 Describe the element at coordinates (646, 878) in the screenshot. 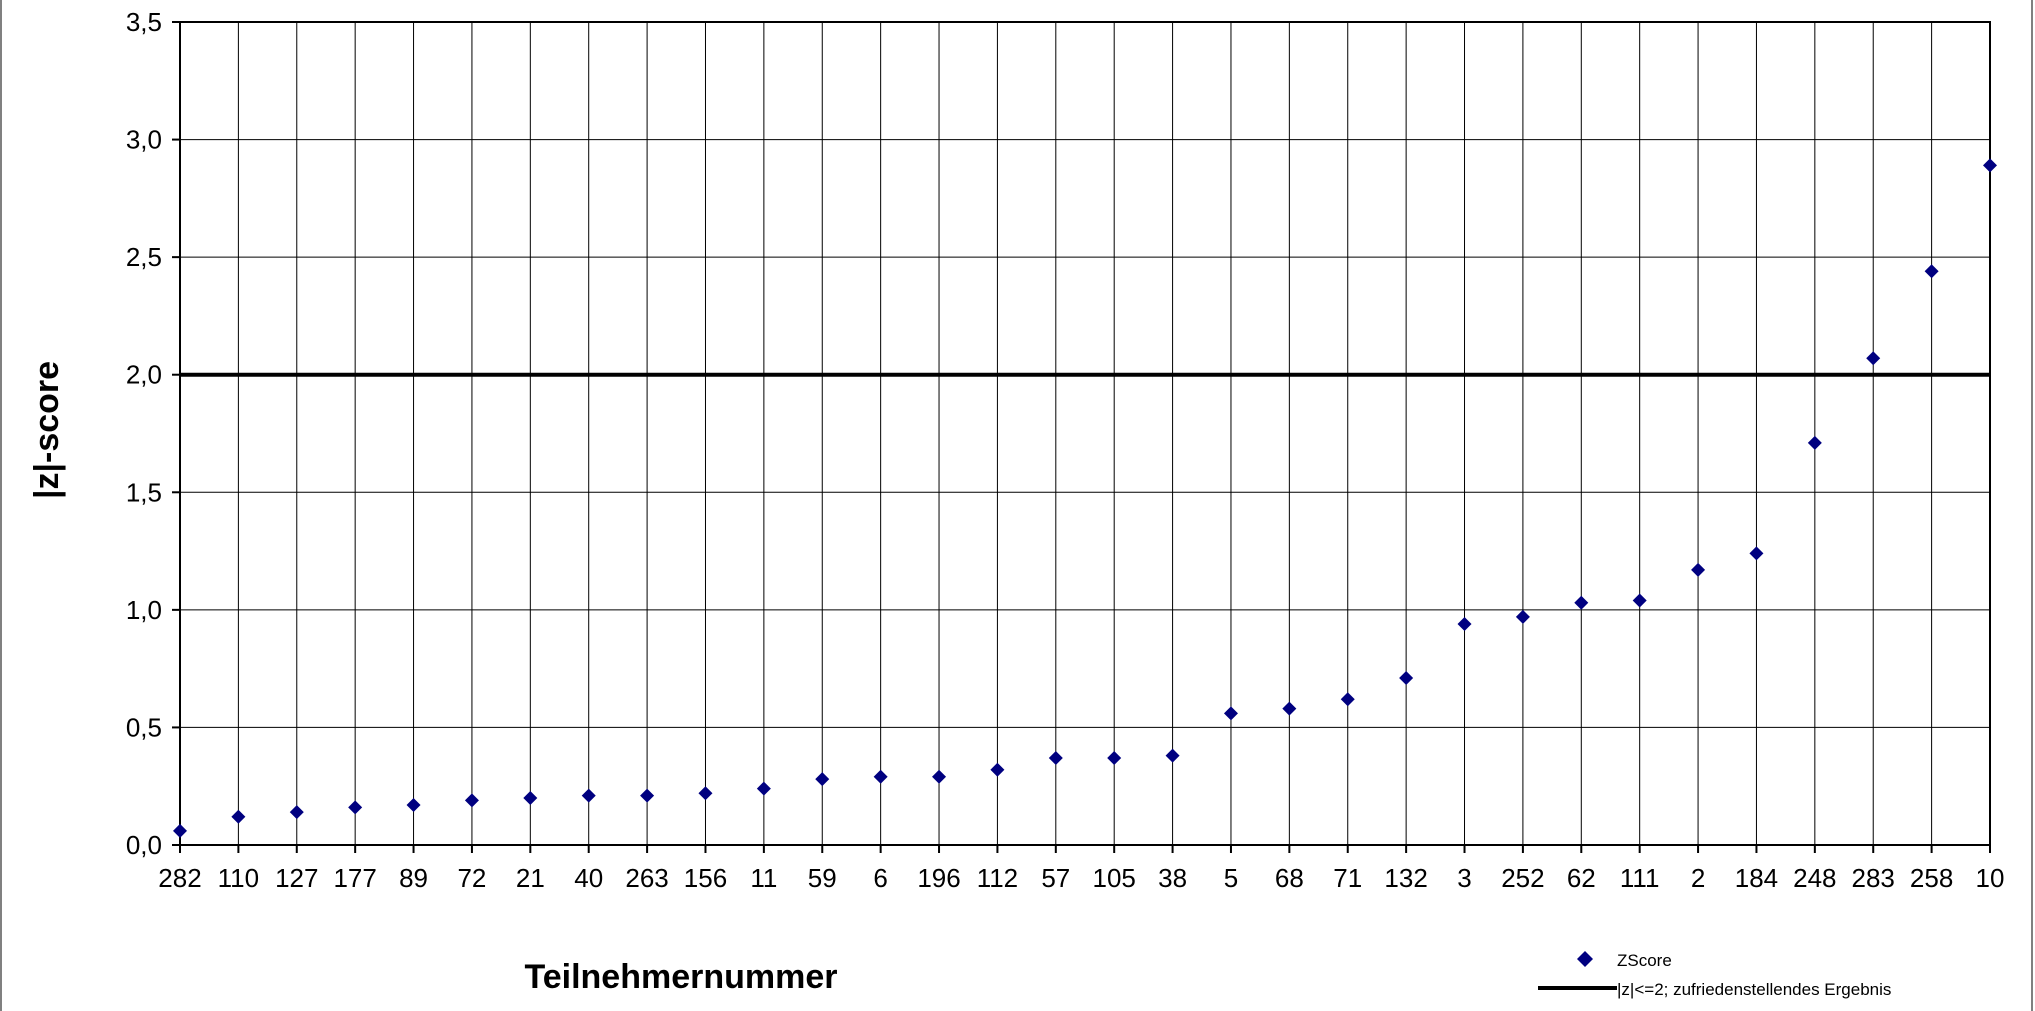

I see `x-tick-label: 263` at that location.